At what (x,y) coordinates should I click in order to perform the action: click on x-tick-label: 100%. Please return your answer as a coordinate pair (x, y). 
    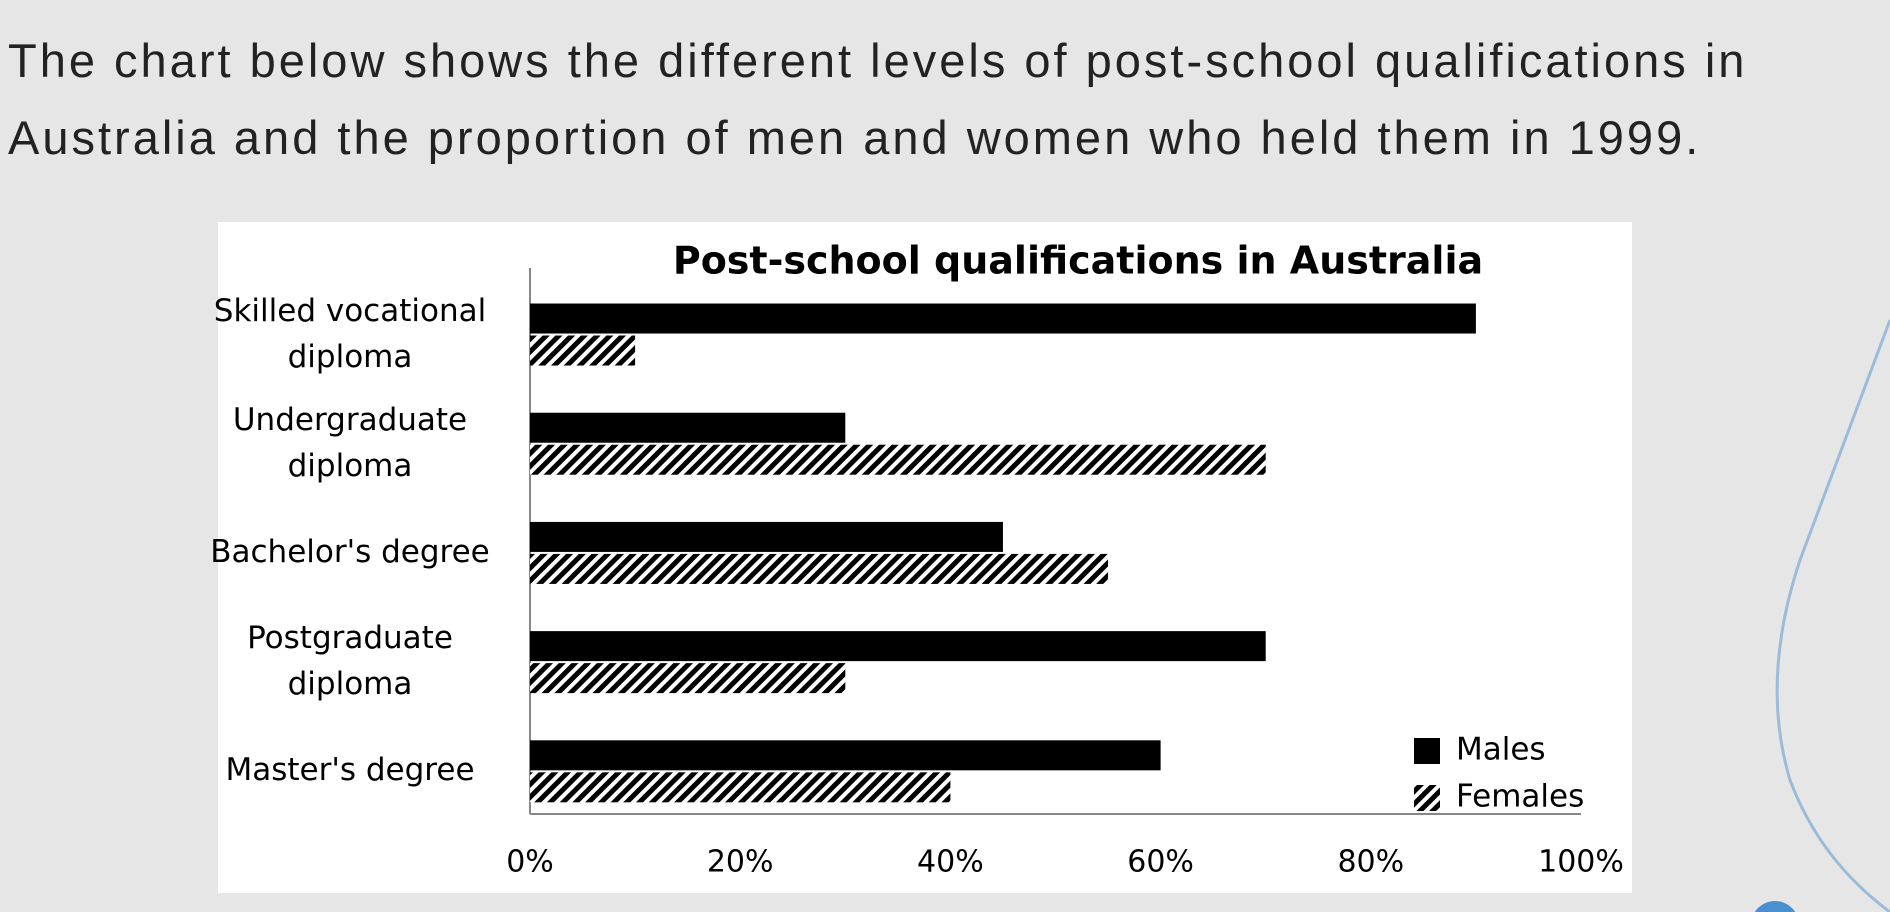
    Looking at the image, I should click on (1581, 862).